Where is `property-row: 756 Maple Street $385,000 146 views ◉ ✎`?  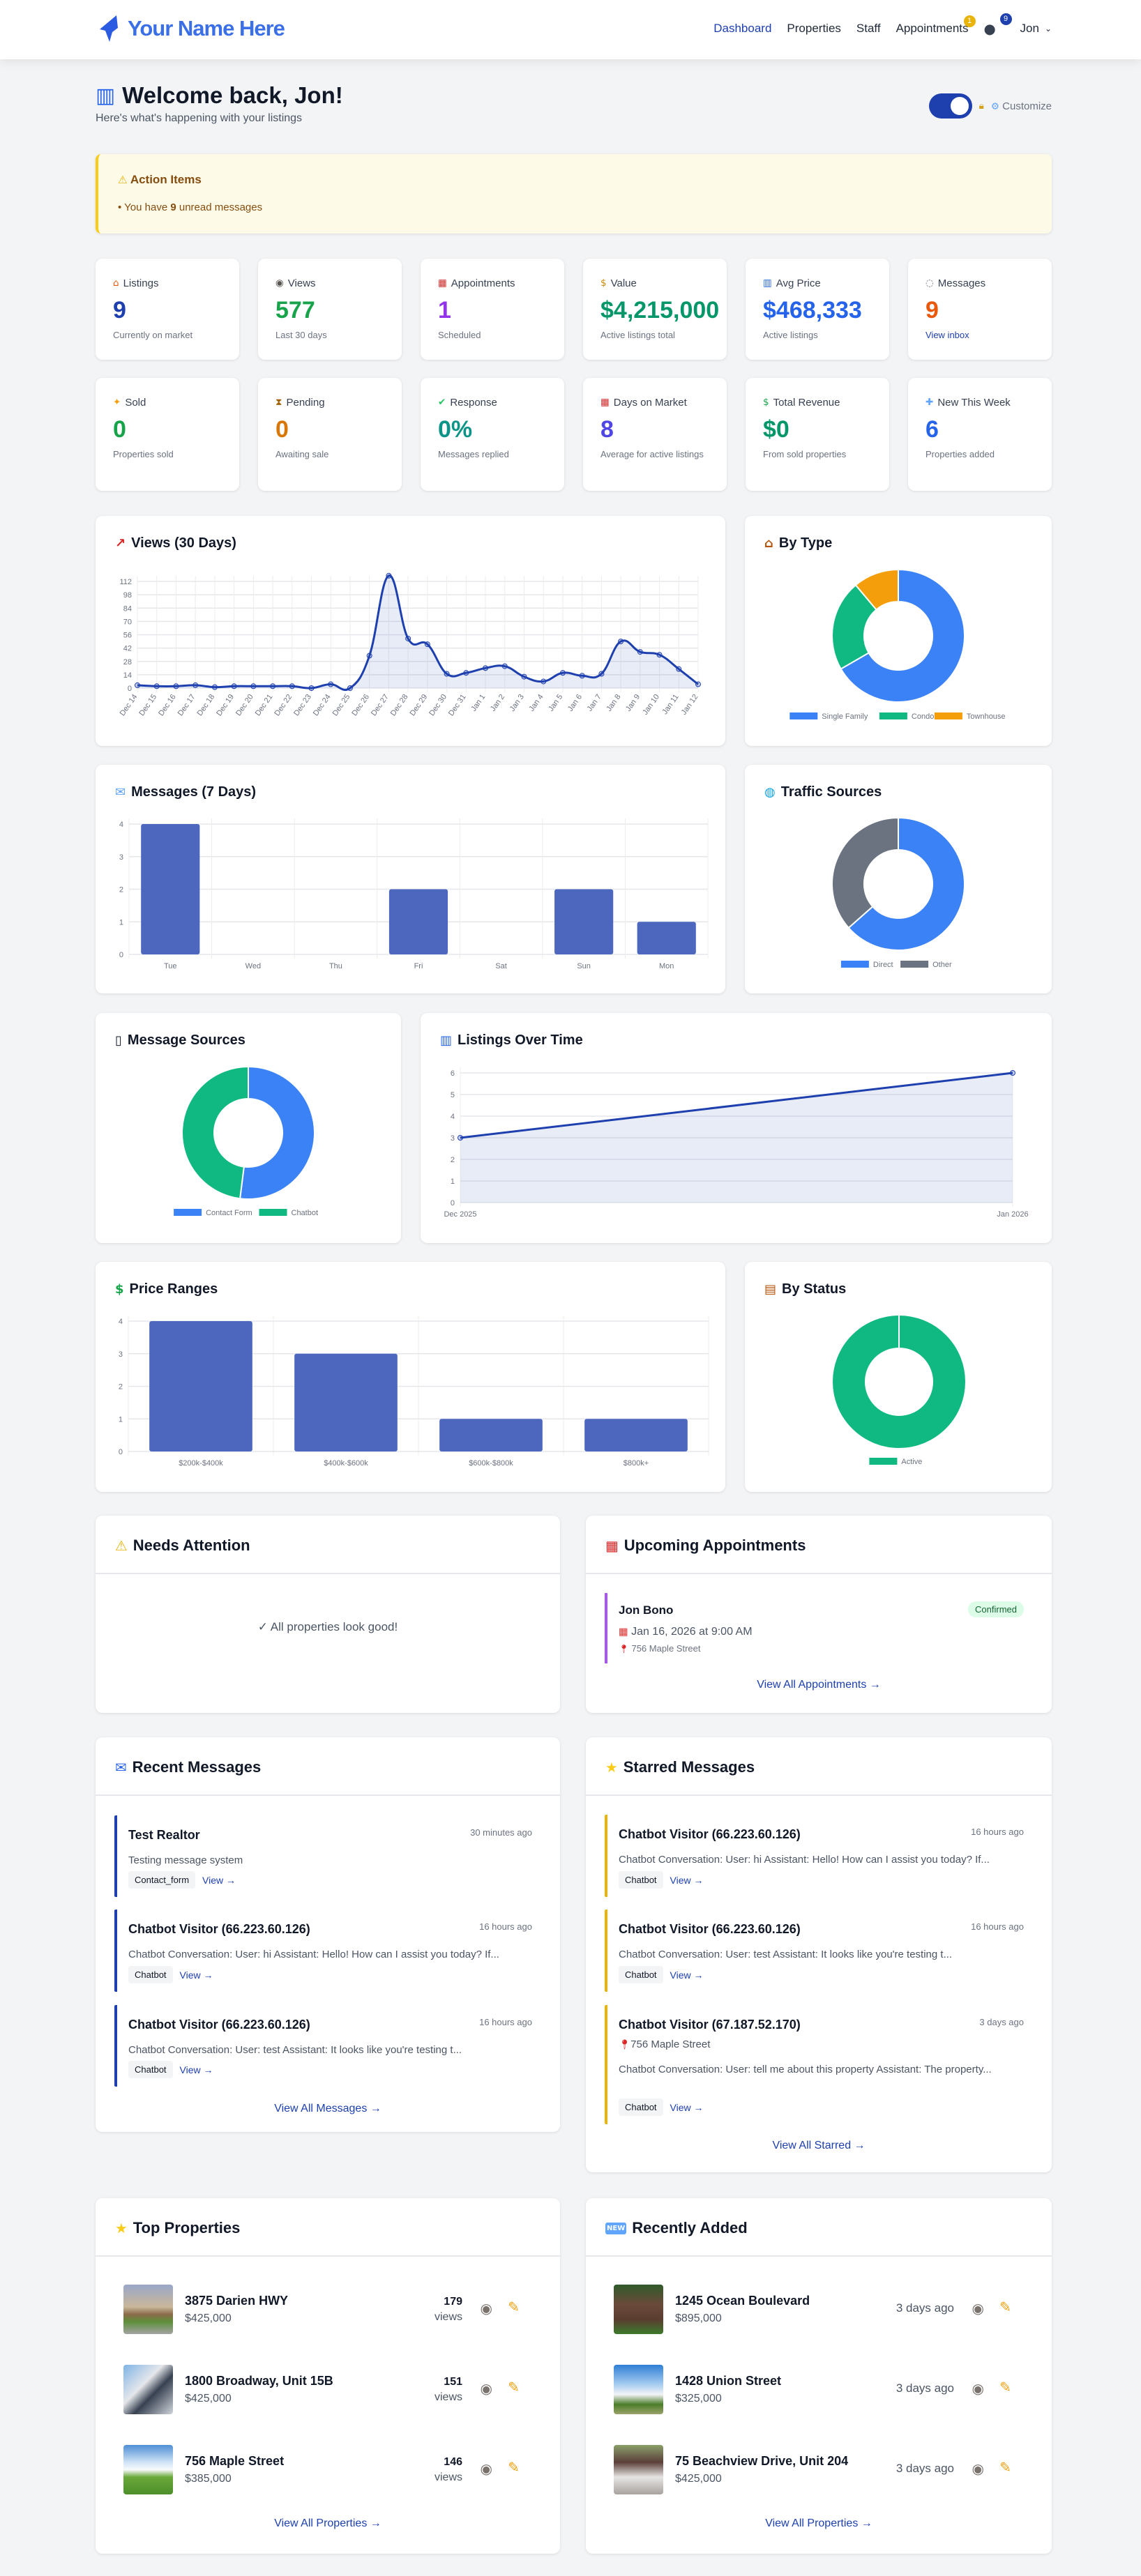 property-row: 756 Maple Street $385,000 146 views ◉ ✎ is located at coordinates (327, 2469).